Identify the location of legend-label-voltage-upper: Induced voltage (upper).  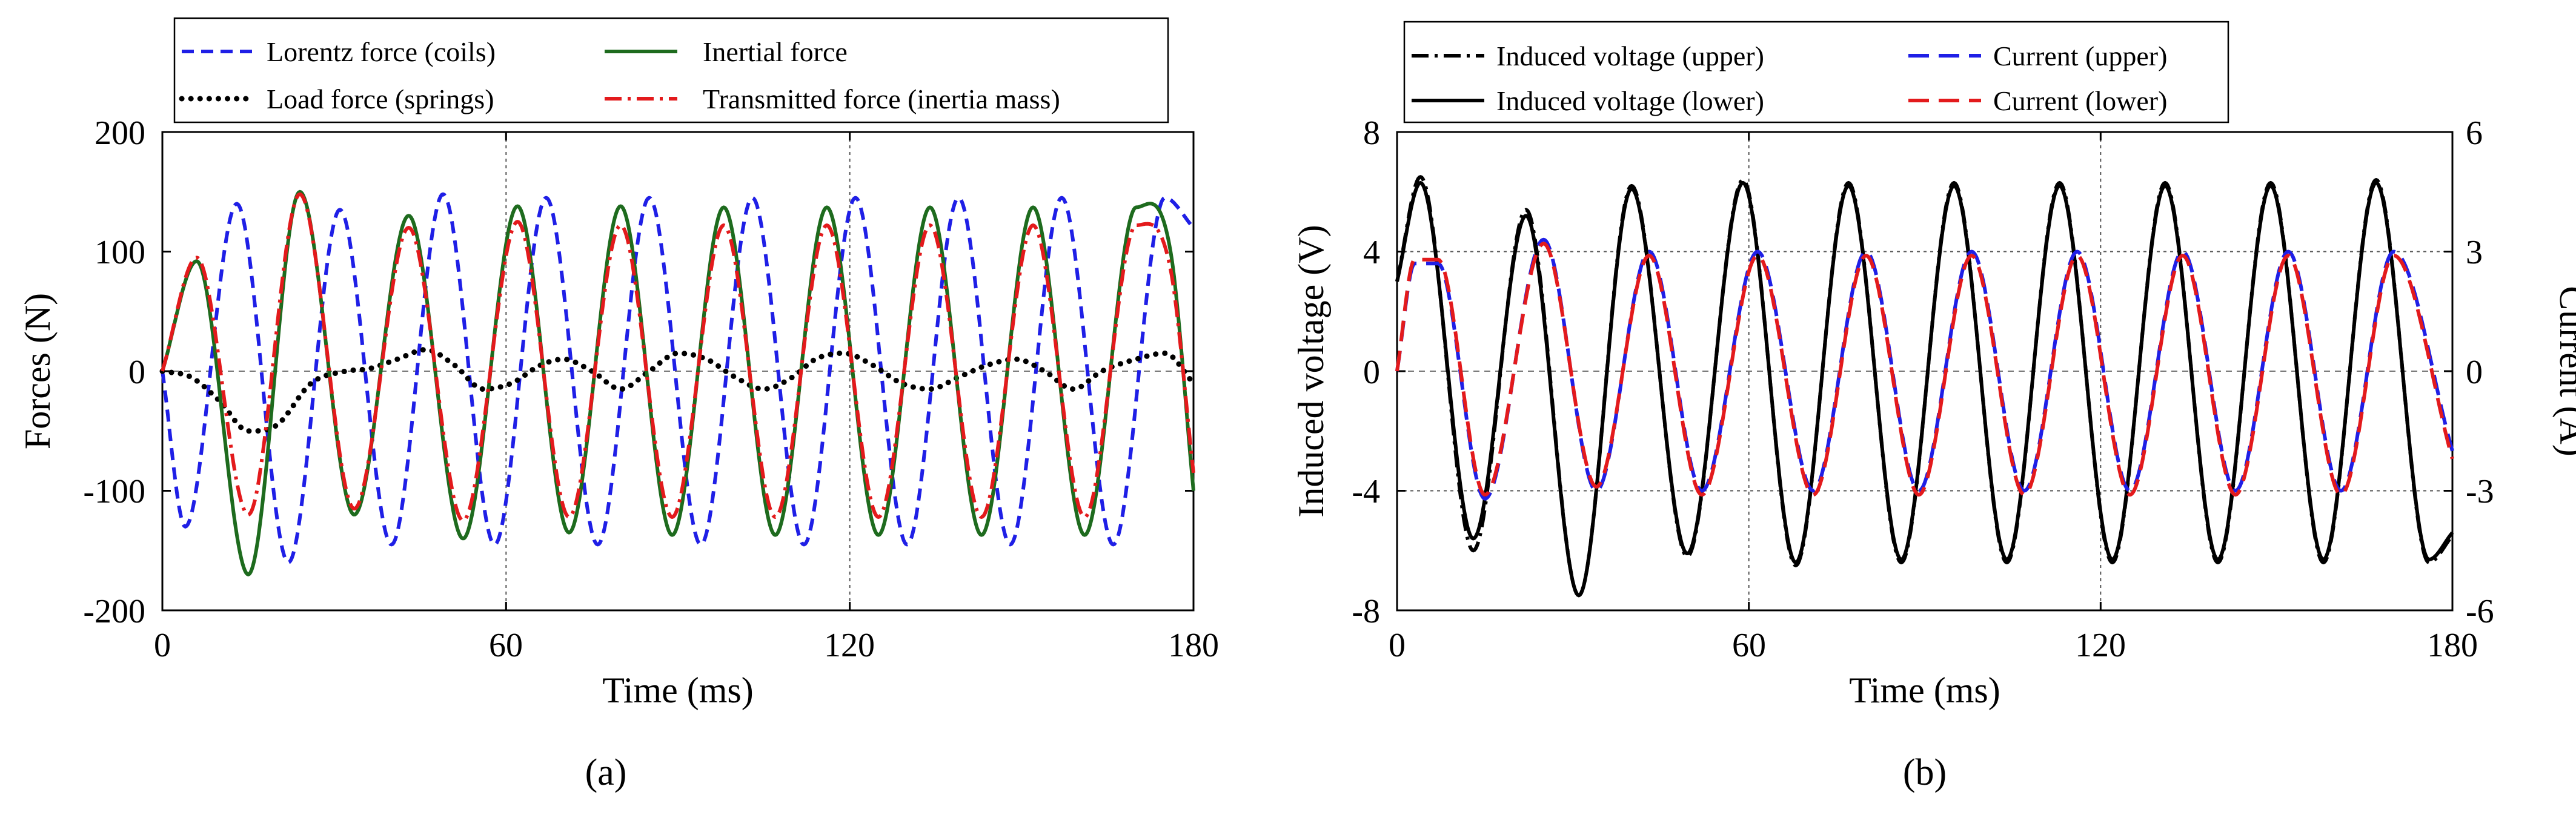
(1630, 56).